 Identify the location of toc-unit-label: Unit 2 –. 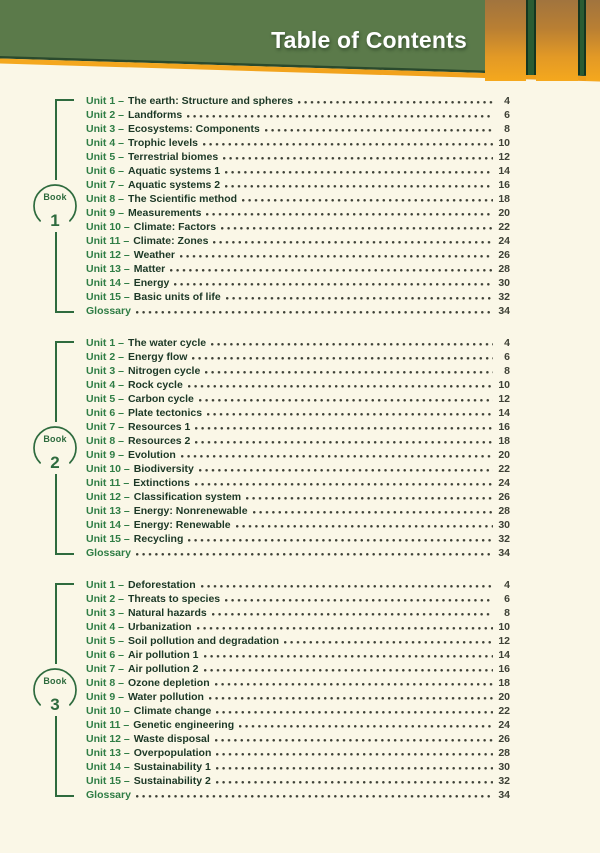
(105, 357).